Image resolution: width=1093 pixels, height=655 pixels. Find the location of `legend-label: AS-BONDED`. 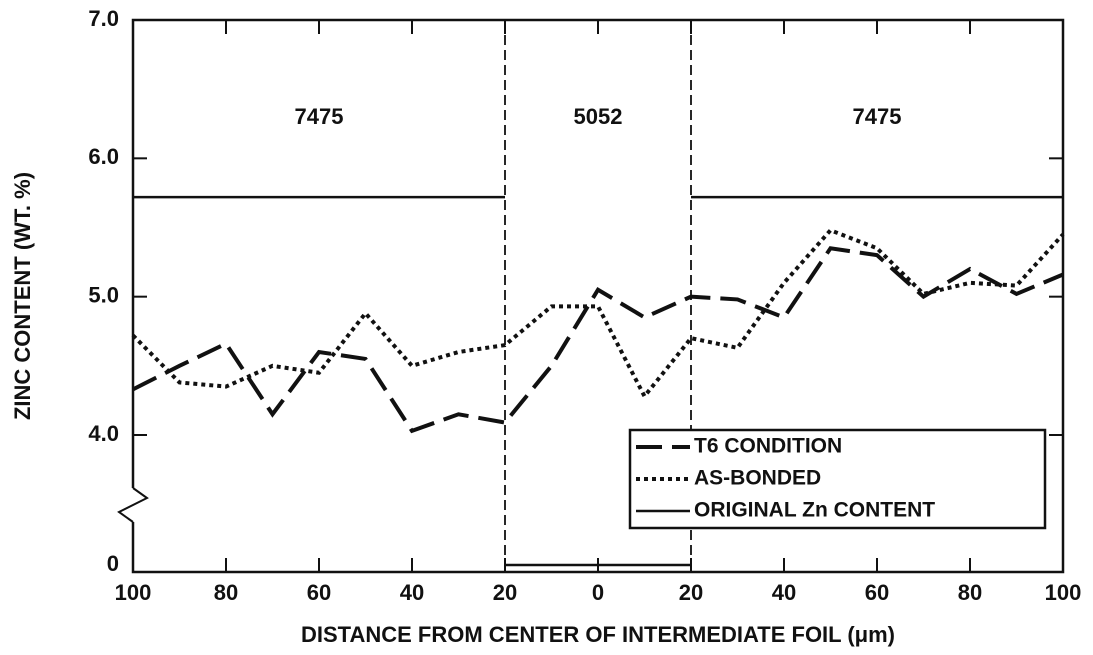

legend-label: AS-BONDED is located at coordinates (757, 478).